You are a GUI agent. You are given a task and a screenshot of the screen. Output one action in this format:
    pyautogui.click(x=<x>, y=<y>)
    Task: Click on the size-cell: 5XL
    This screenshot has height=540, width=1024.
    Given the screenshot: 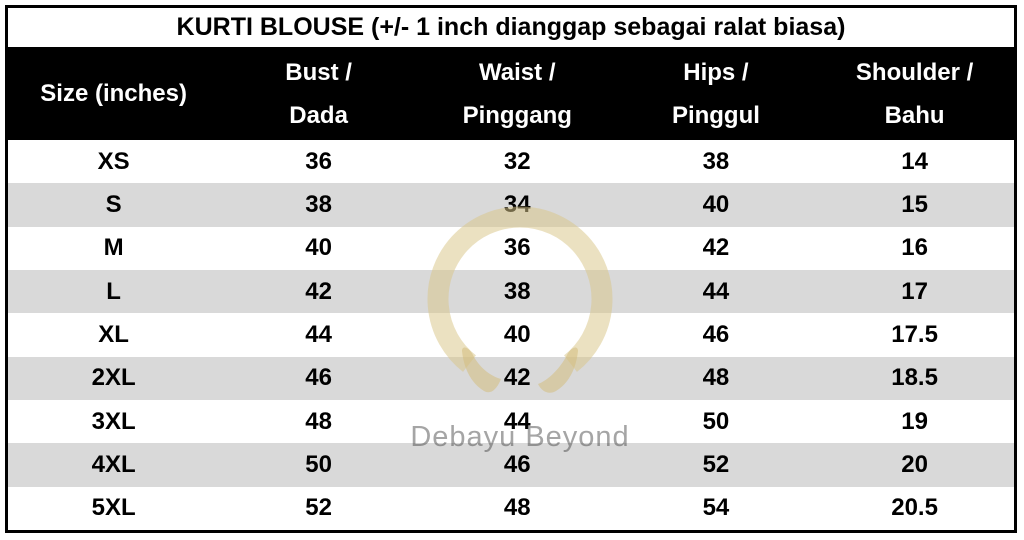 What is the action you would take?
    pyautogui.click(x=113, y=508)
    